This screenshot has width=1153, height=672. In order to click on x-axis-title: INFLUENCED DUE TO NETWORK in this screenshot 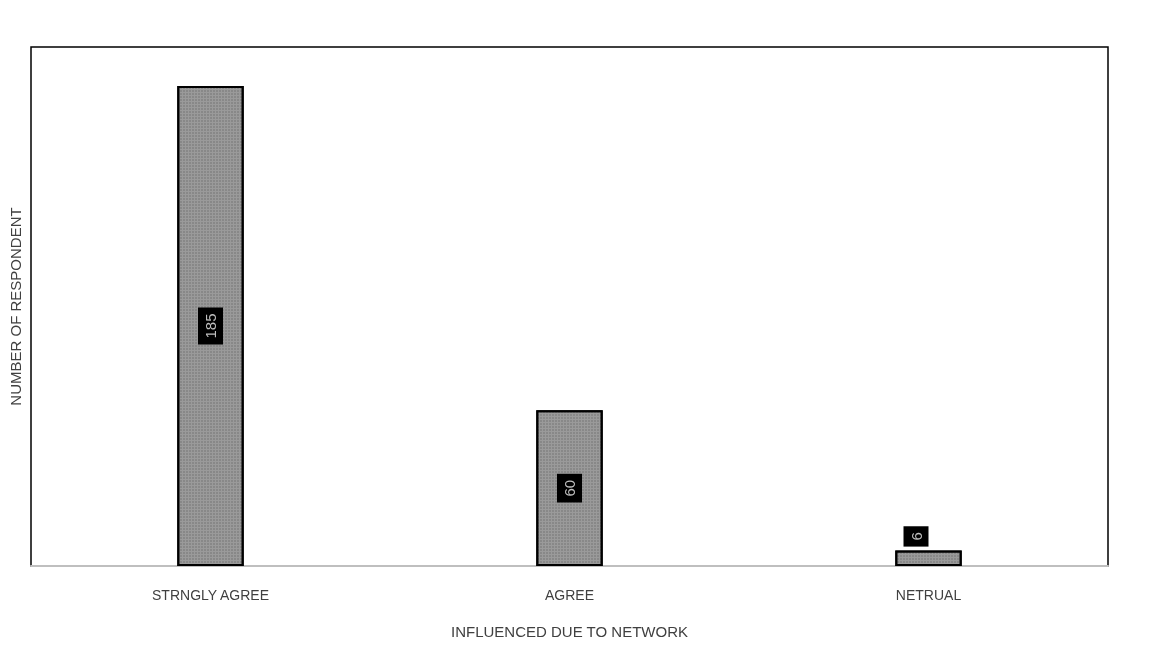, I will do `click(569, 631)`.